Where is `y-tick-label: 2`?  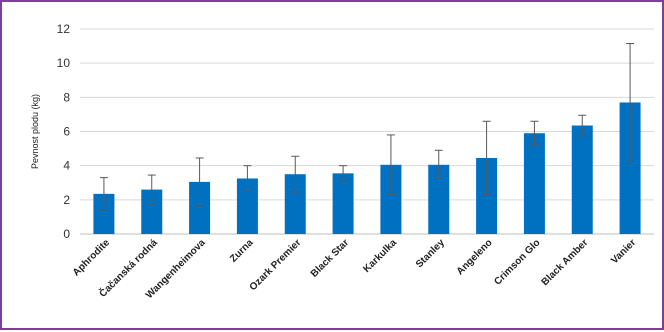
y-tick-label: 2 is located at coordinates (66, 200).